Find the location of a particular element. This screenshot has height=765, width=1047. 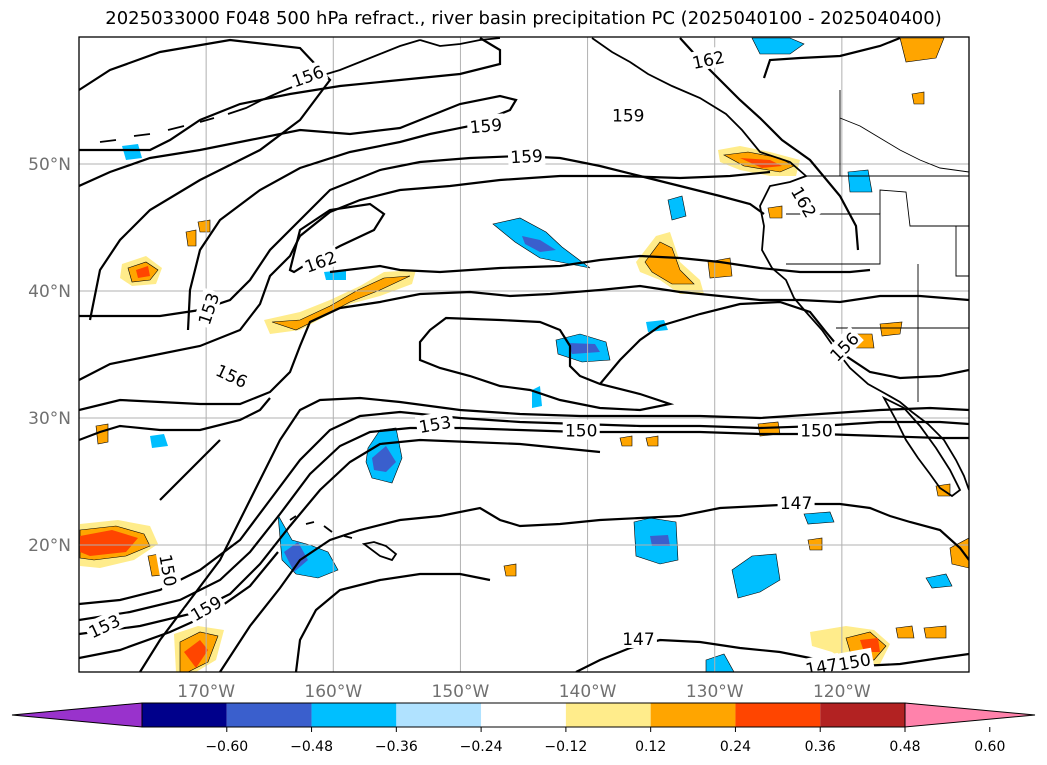

latitude-label: 40°N is located at coordinates (49, 292).